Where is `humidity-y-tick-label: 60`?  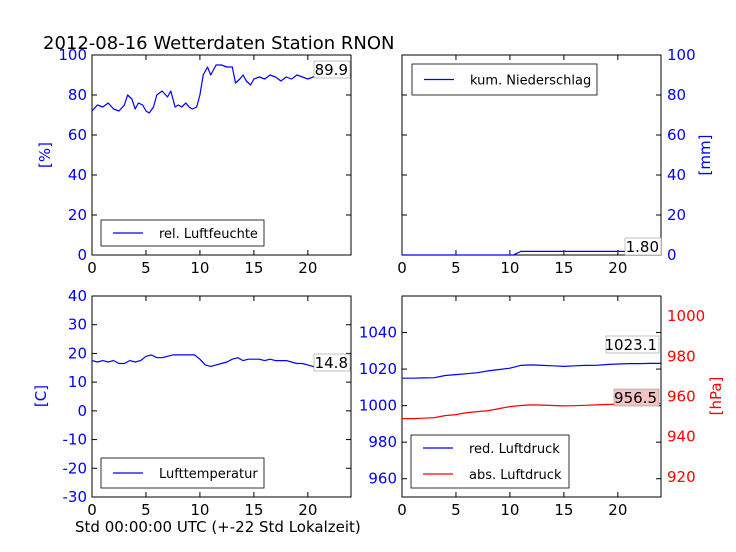
humidity-y-tick-label: 60 is located at coordinates (77, 135).